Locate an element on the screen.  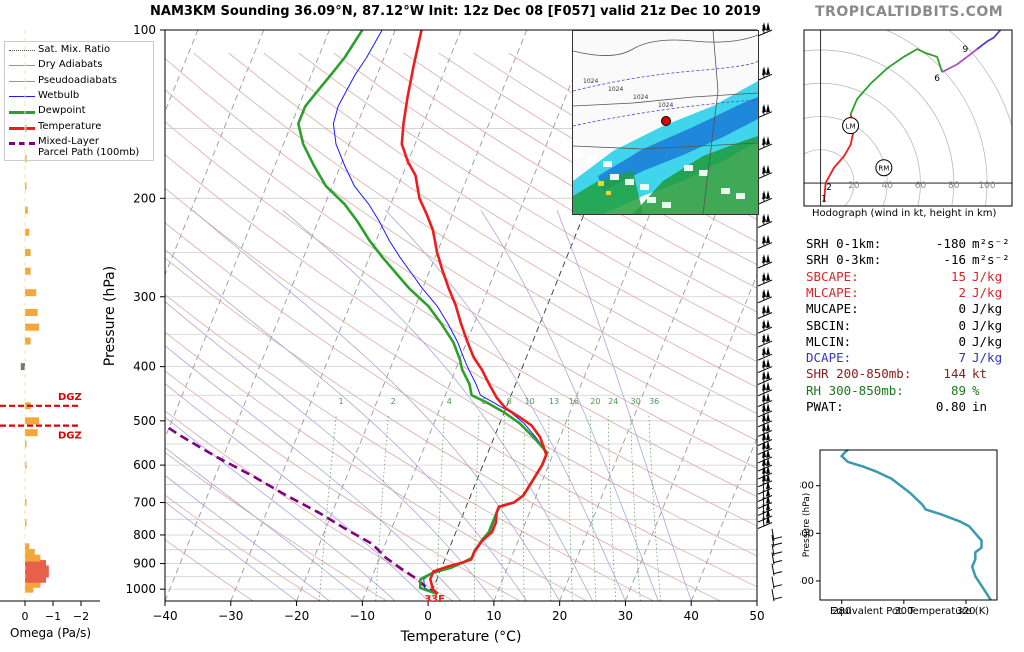
omega-tick-label: −1 is located at coordinates (53, 616).